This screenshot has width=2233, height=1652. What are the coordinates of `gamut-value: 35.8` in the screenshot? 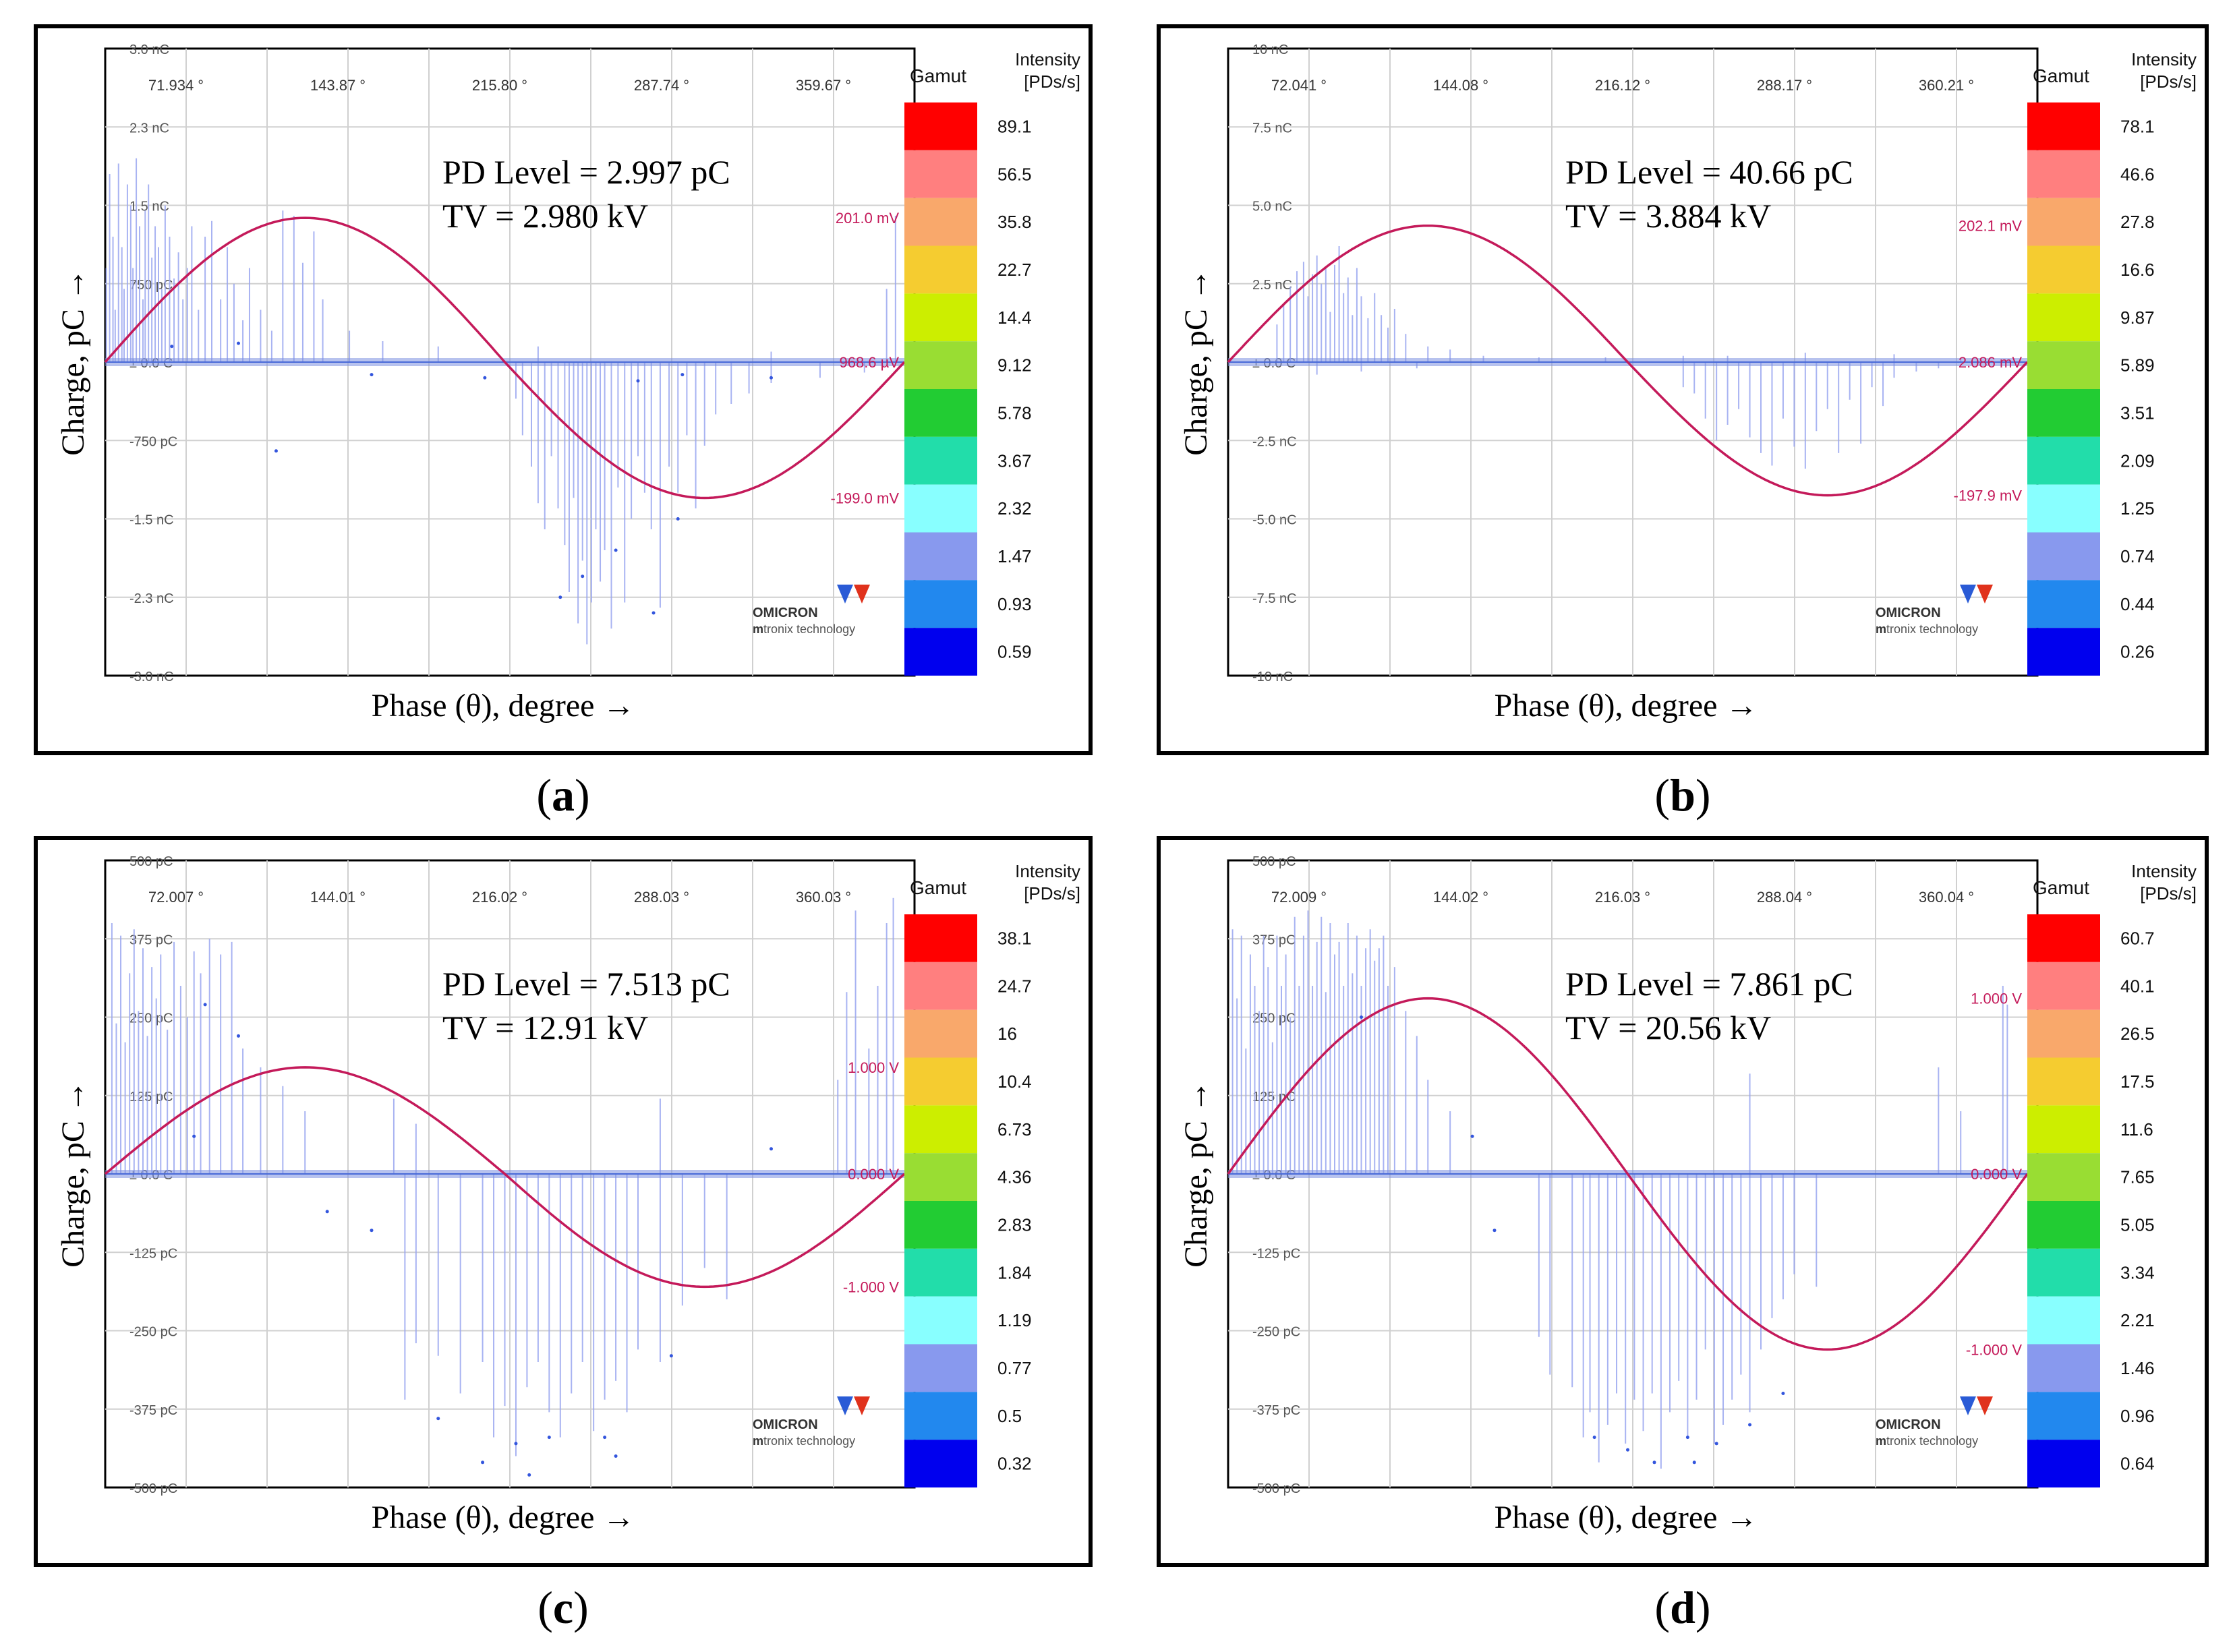 It's located at (1015, 222).